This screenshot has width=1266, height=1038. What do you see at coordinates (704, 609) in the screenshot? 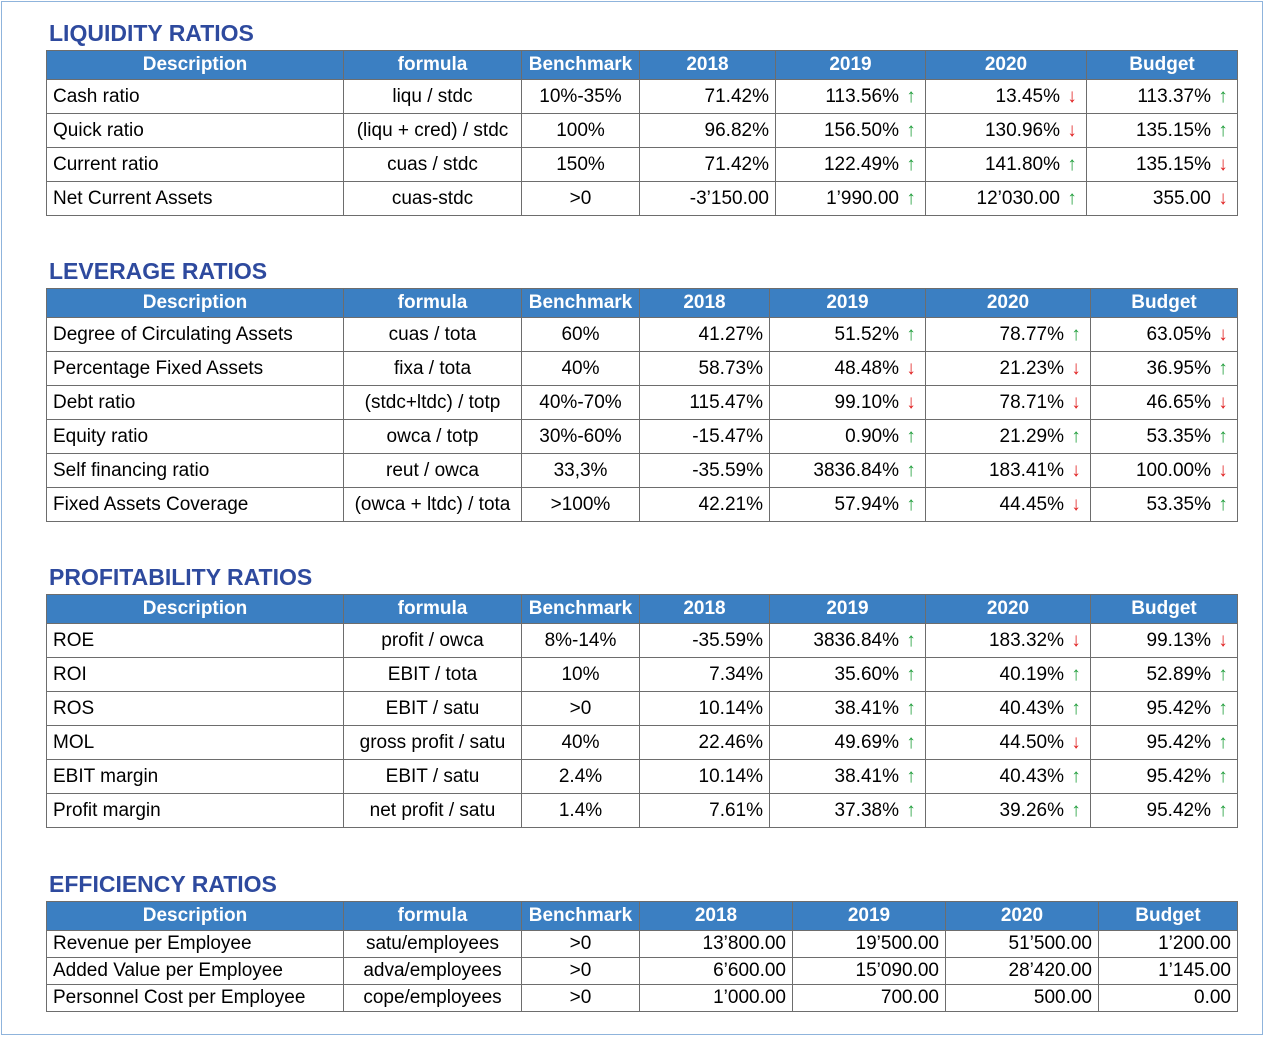
I see `column-header: 2018` at bounding box center [704, 609].